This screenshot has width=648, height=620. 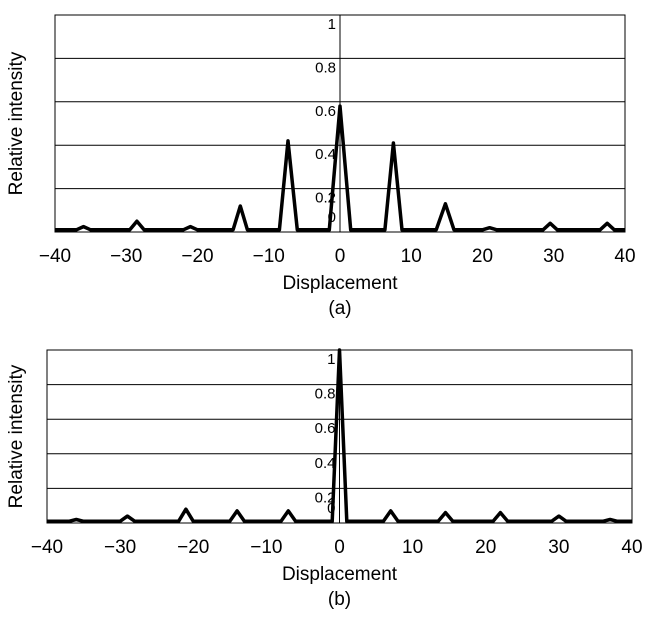 I want to click on y-tick-label: 0.2, so click(x=325, y=497).